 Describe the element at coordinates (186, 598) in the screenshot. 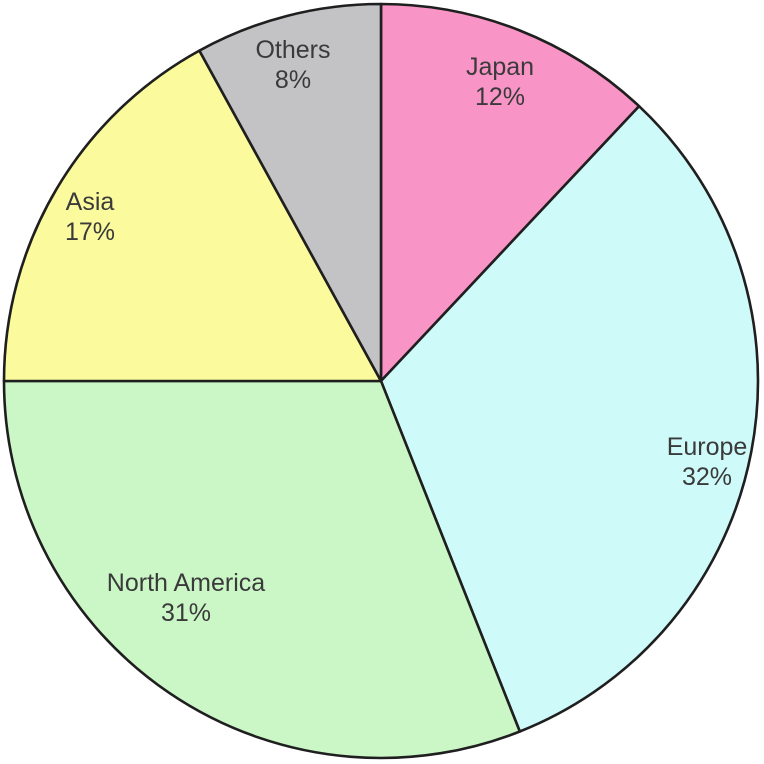

I see `slice-label-north-america: North America 31%` at that location.